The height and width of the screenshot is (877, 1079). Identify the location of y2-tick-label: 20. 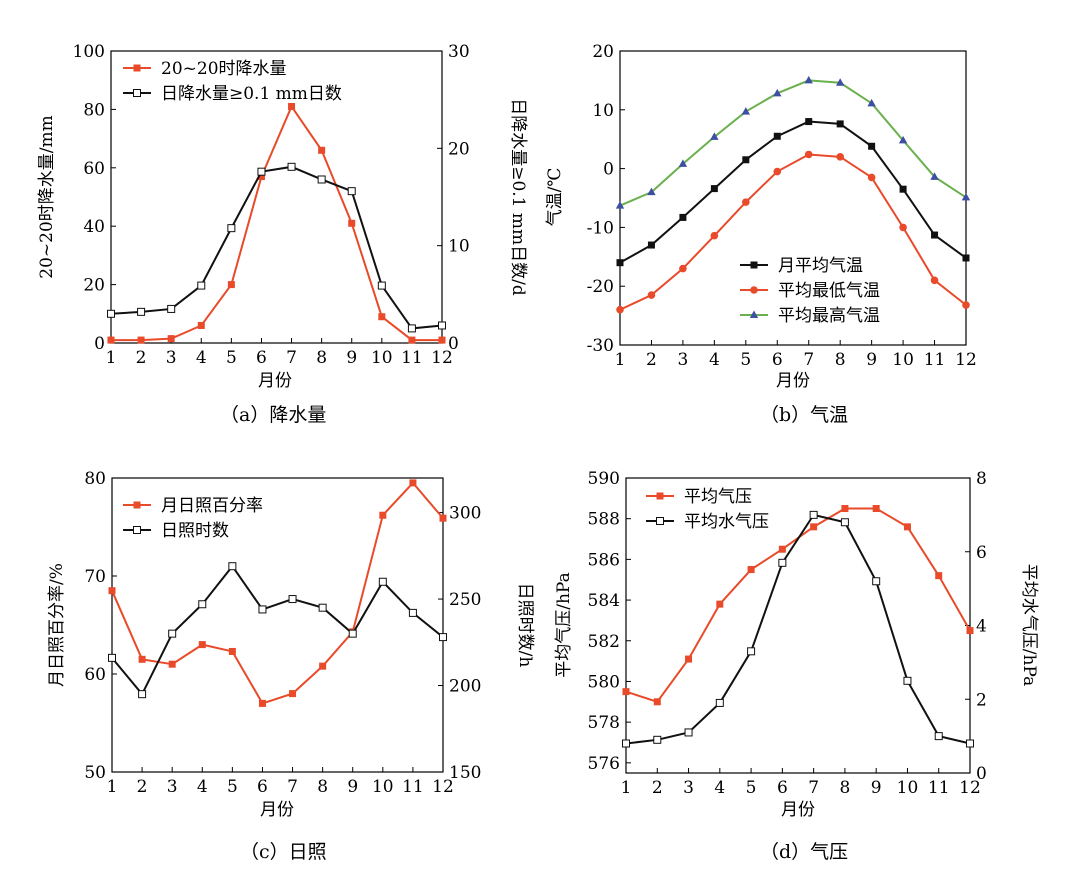
(459, 149).